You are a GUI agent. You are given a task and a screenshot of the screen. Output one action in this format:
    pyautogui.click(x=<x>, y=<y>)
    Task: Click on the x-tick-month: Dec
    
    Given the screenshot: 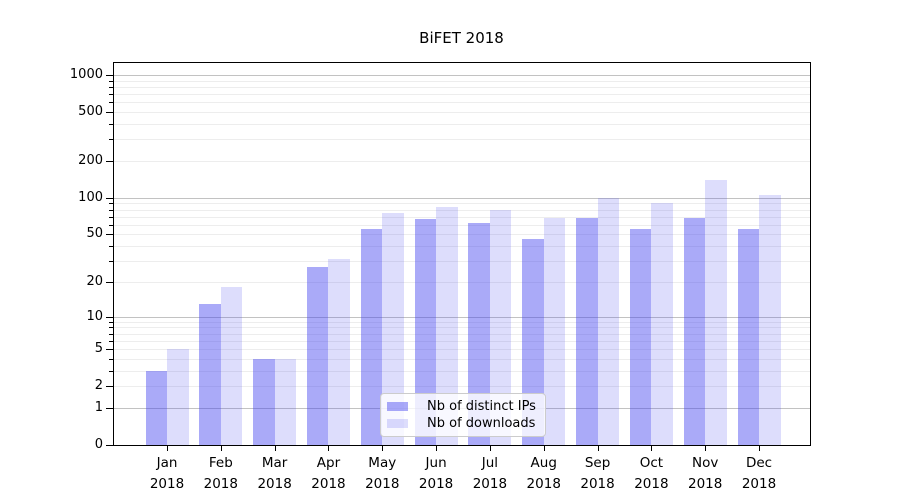 What is the action you would take?
    pyautogui.click(x=759, y=463)
    